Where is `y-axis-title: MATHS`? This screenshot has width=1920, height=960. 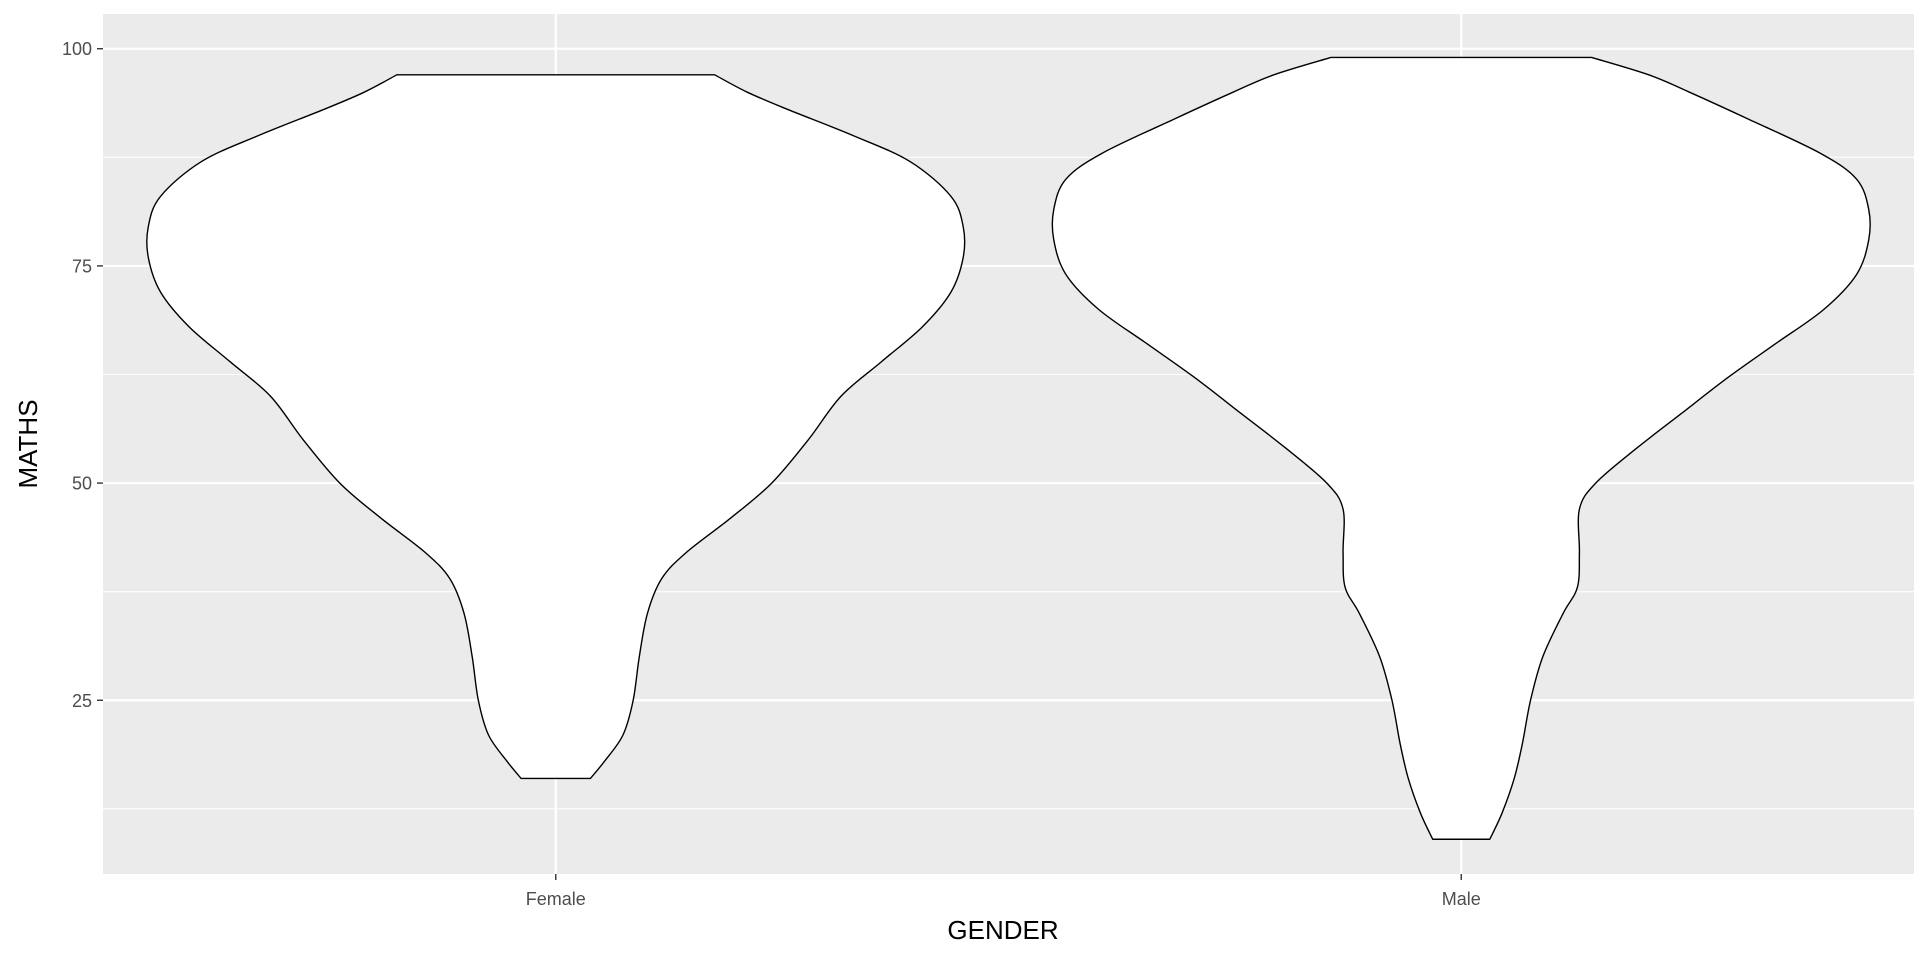
y-axis-title: MATHS is located at coordinates (28, 443).